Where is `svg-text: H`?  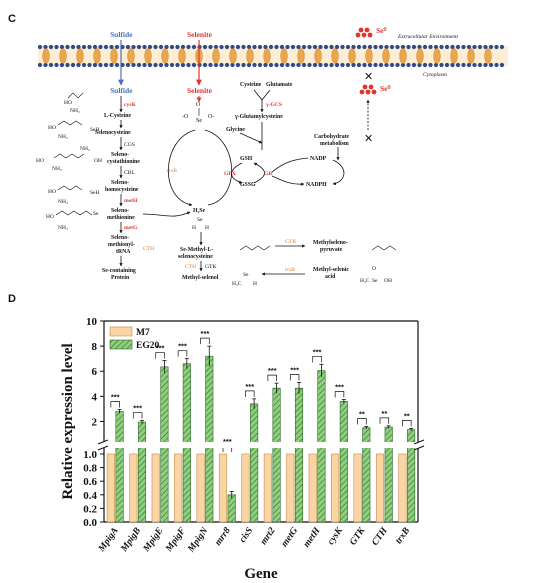
svg-text: H is located at coordinates (194, 228).